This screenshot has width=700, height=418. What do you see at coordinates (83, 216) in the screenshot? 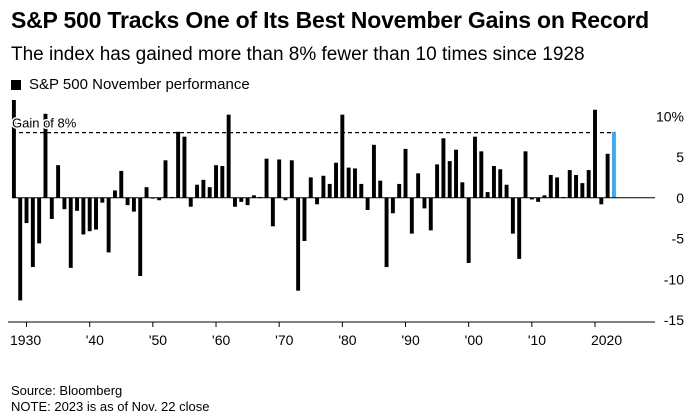
I see `bar-1939` at bounding box center [83, 216].